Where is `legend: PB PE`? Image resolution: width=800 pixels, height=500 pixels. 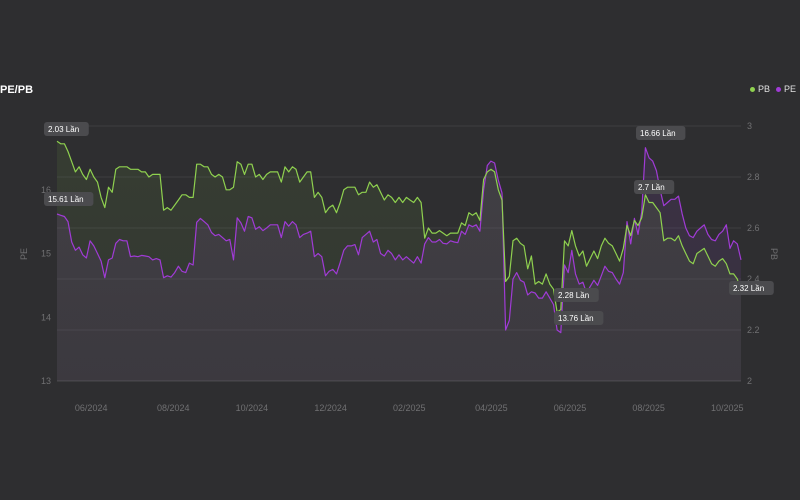
legend: PB PE is located at coordinates (772, 89).